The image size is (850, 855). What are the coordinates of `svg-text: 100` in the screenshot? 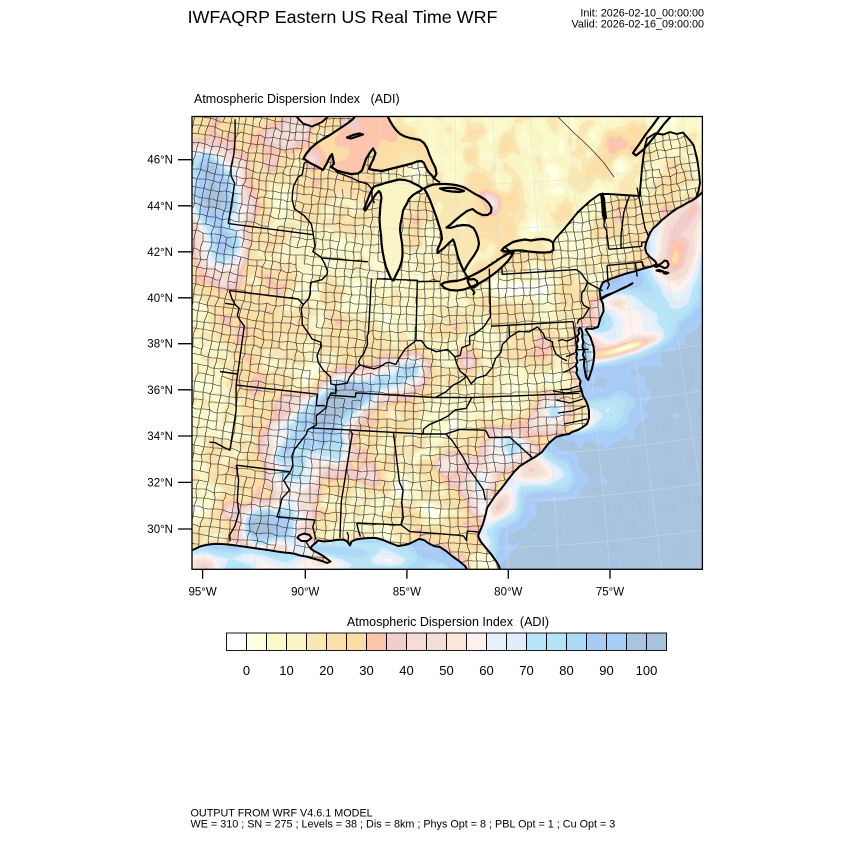 It's located at (647, 670).